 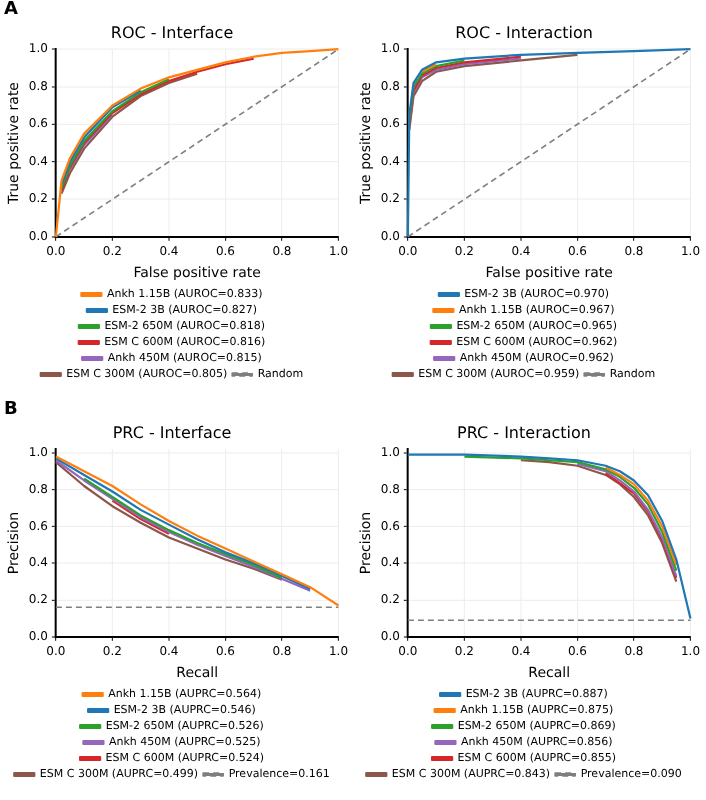 I want to click on chart-title: ROC - Interface, so click(x=172, y=32).